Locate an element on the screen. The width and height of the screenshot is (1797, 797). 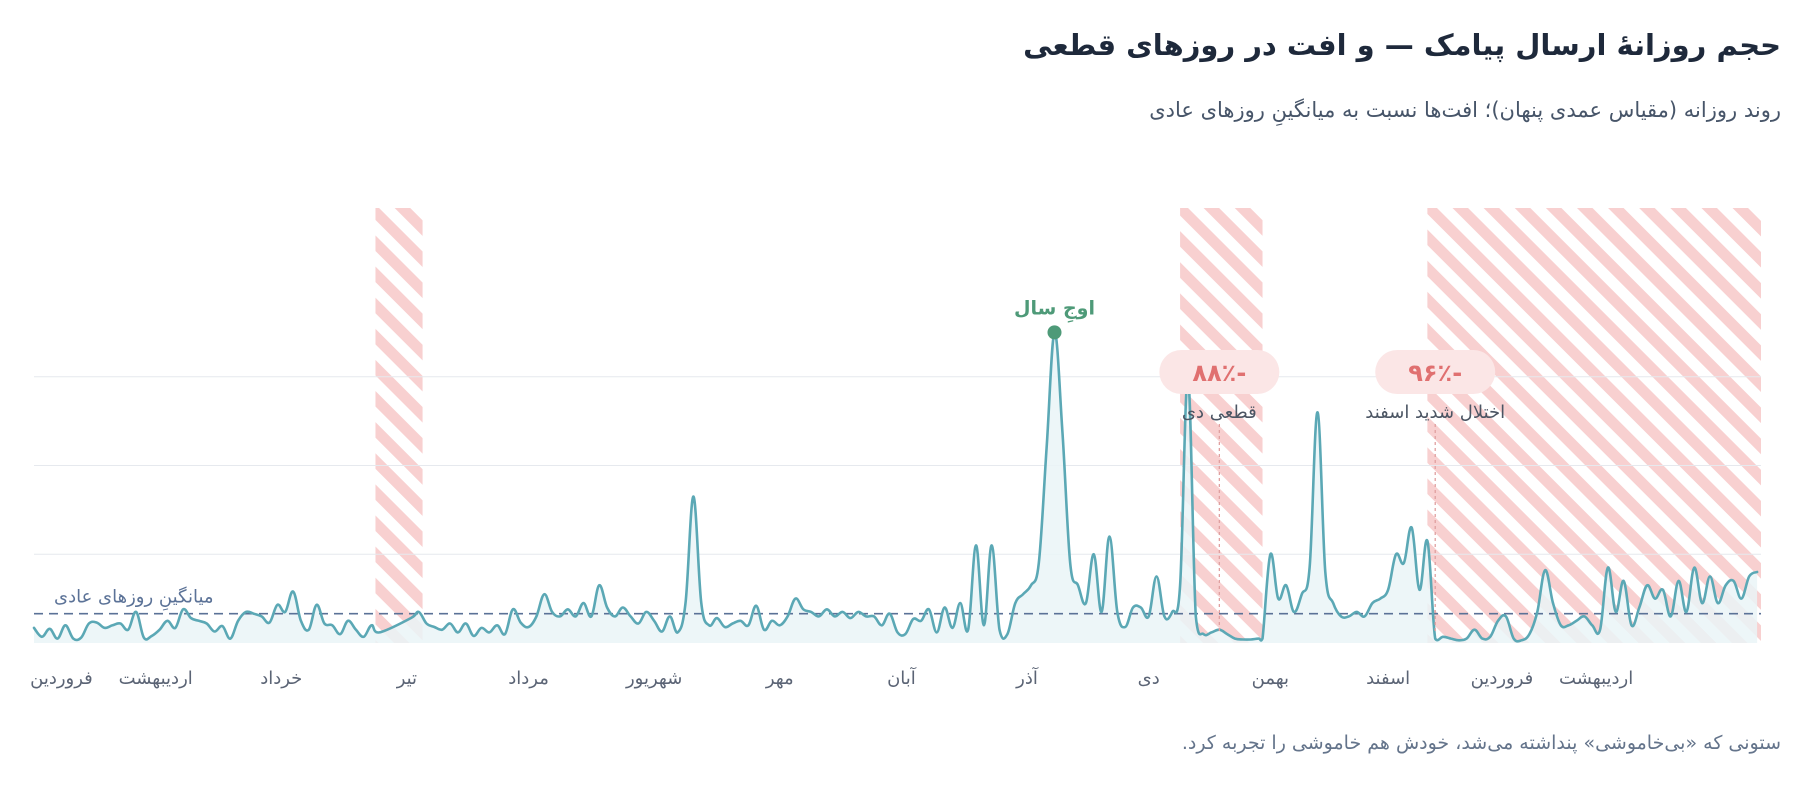
x-tick-label-11: بهمن is located at coordinates (1270, 678).